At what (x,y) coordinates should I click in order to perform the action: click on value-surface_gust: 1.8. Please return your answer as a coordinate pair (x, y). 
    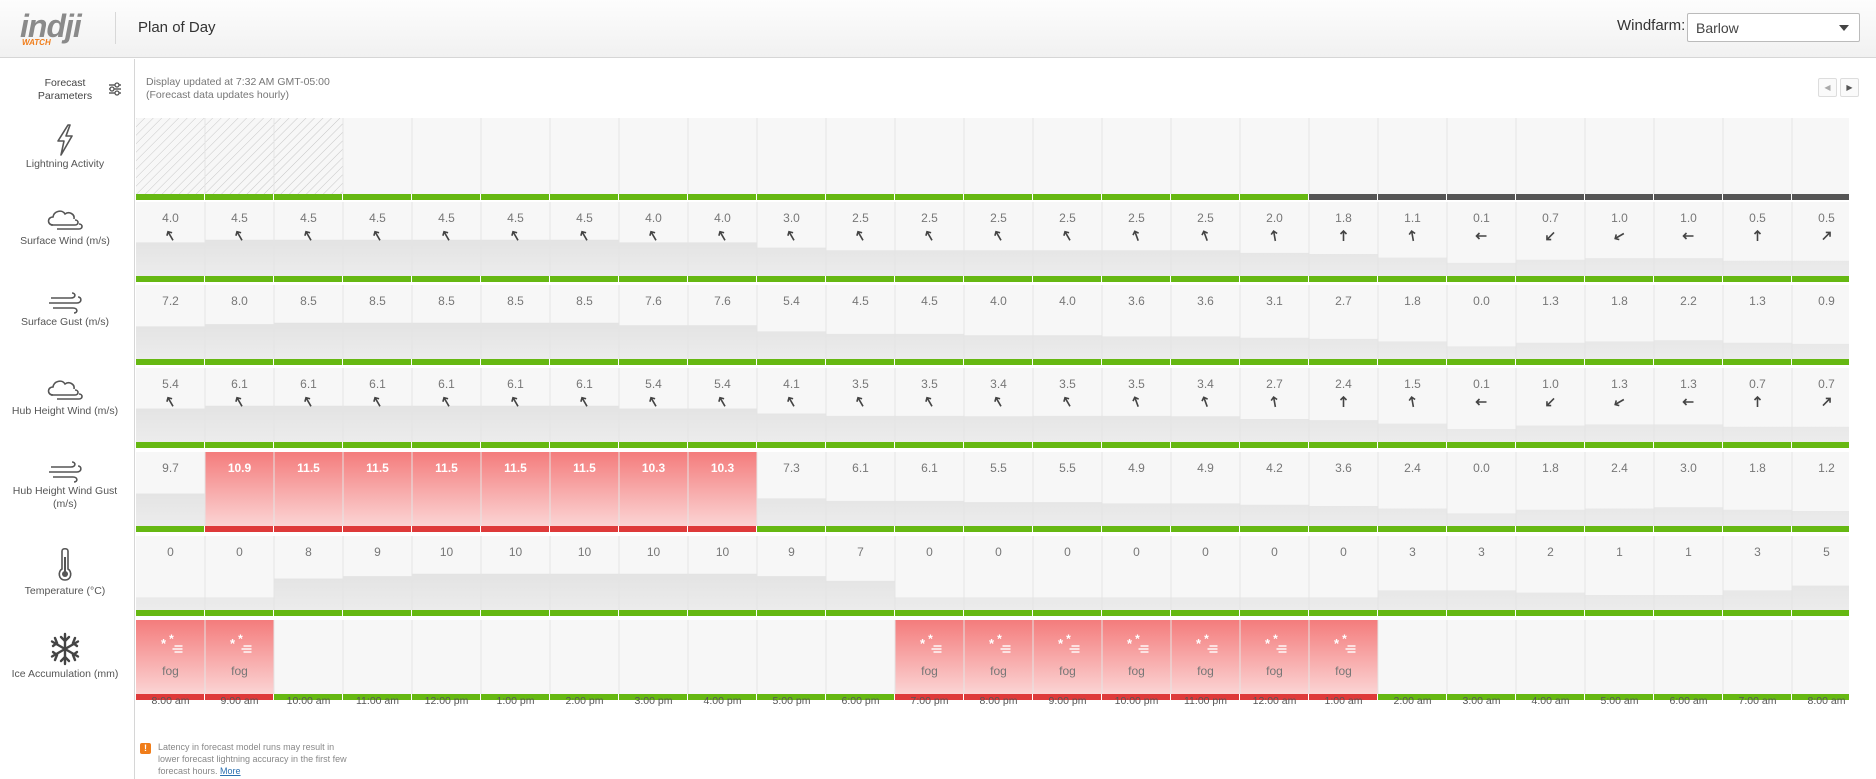
    Looking at the image, I should click on (1619, 301).